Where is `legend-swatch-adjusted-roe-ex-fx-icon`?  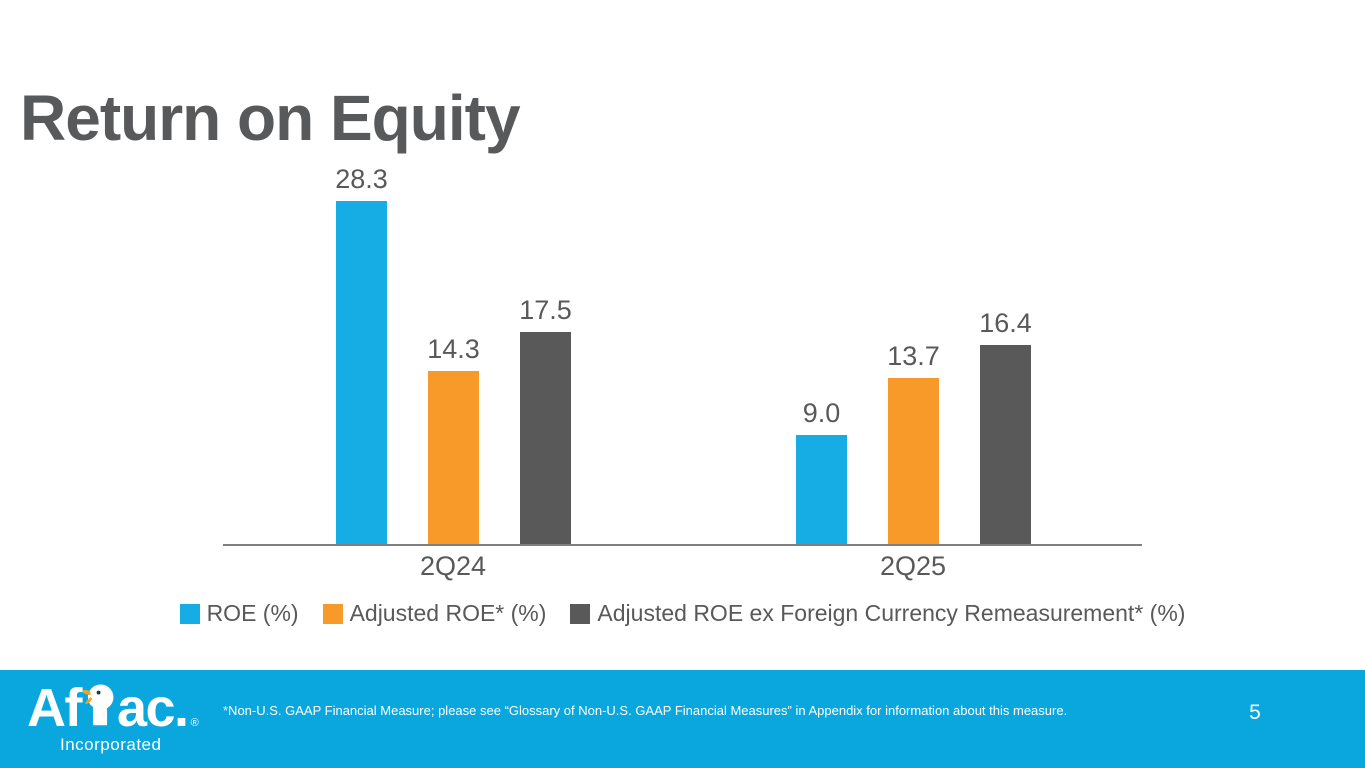 legend-swatch-adjusted-roe-ex-fx-icon is located at coordinates (580, 613).